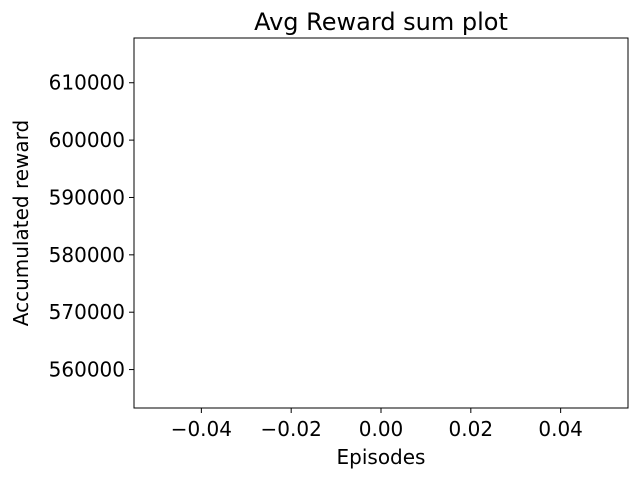 Image resolution: width=639 pixels, height=483 pixels. What do you see at coordinates (560, 429) in the screenshot?
I see `x-tick-label: 0.04` at bounding box center [560, 429].